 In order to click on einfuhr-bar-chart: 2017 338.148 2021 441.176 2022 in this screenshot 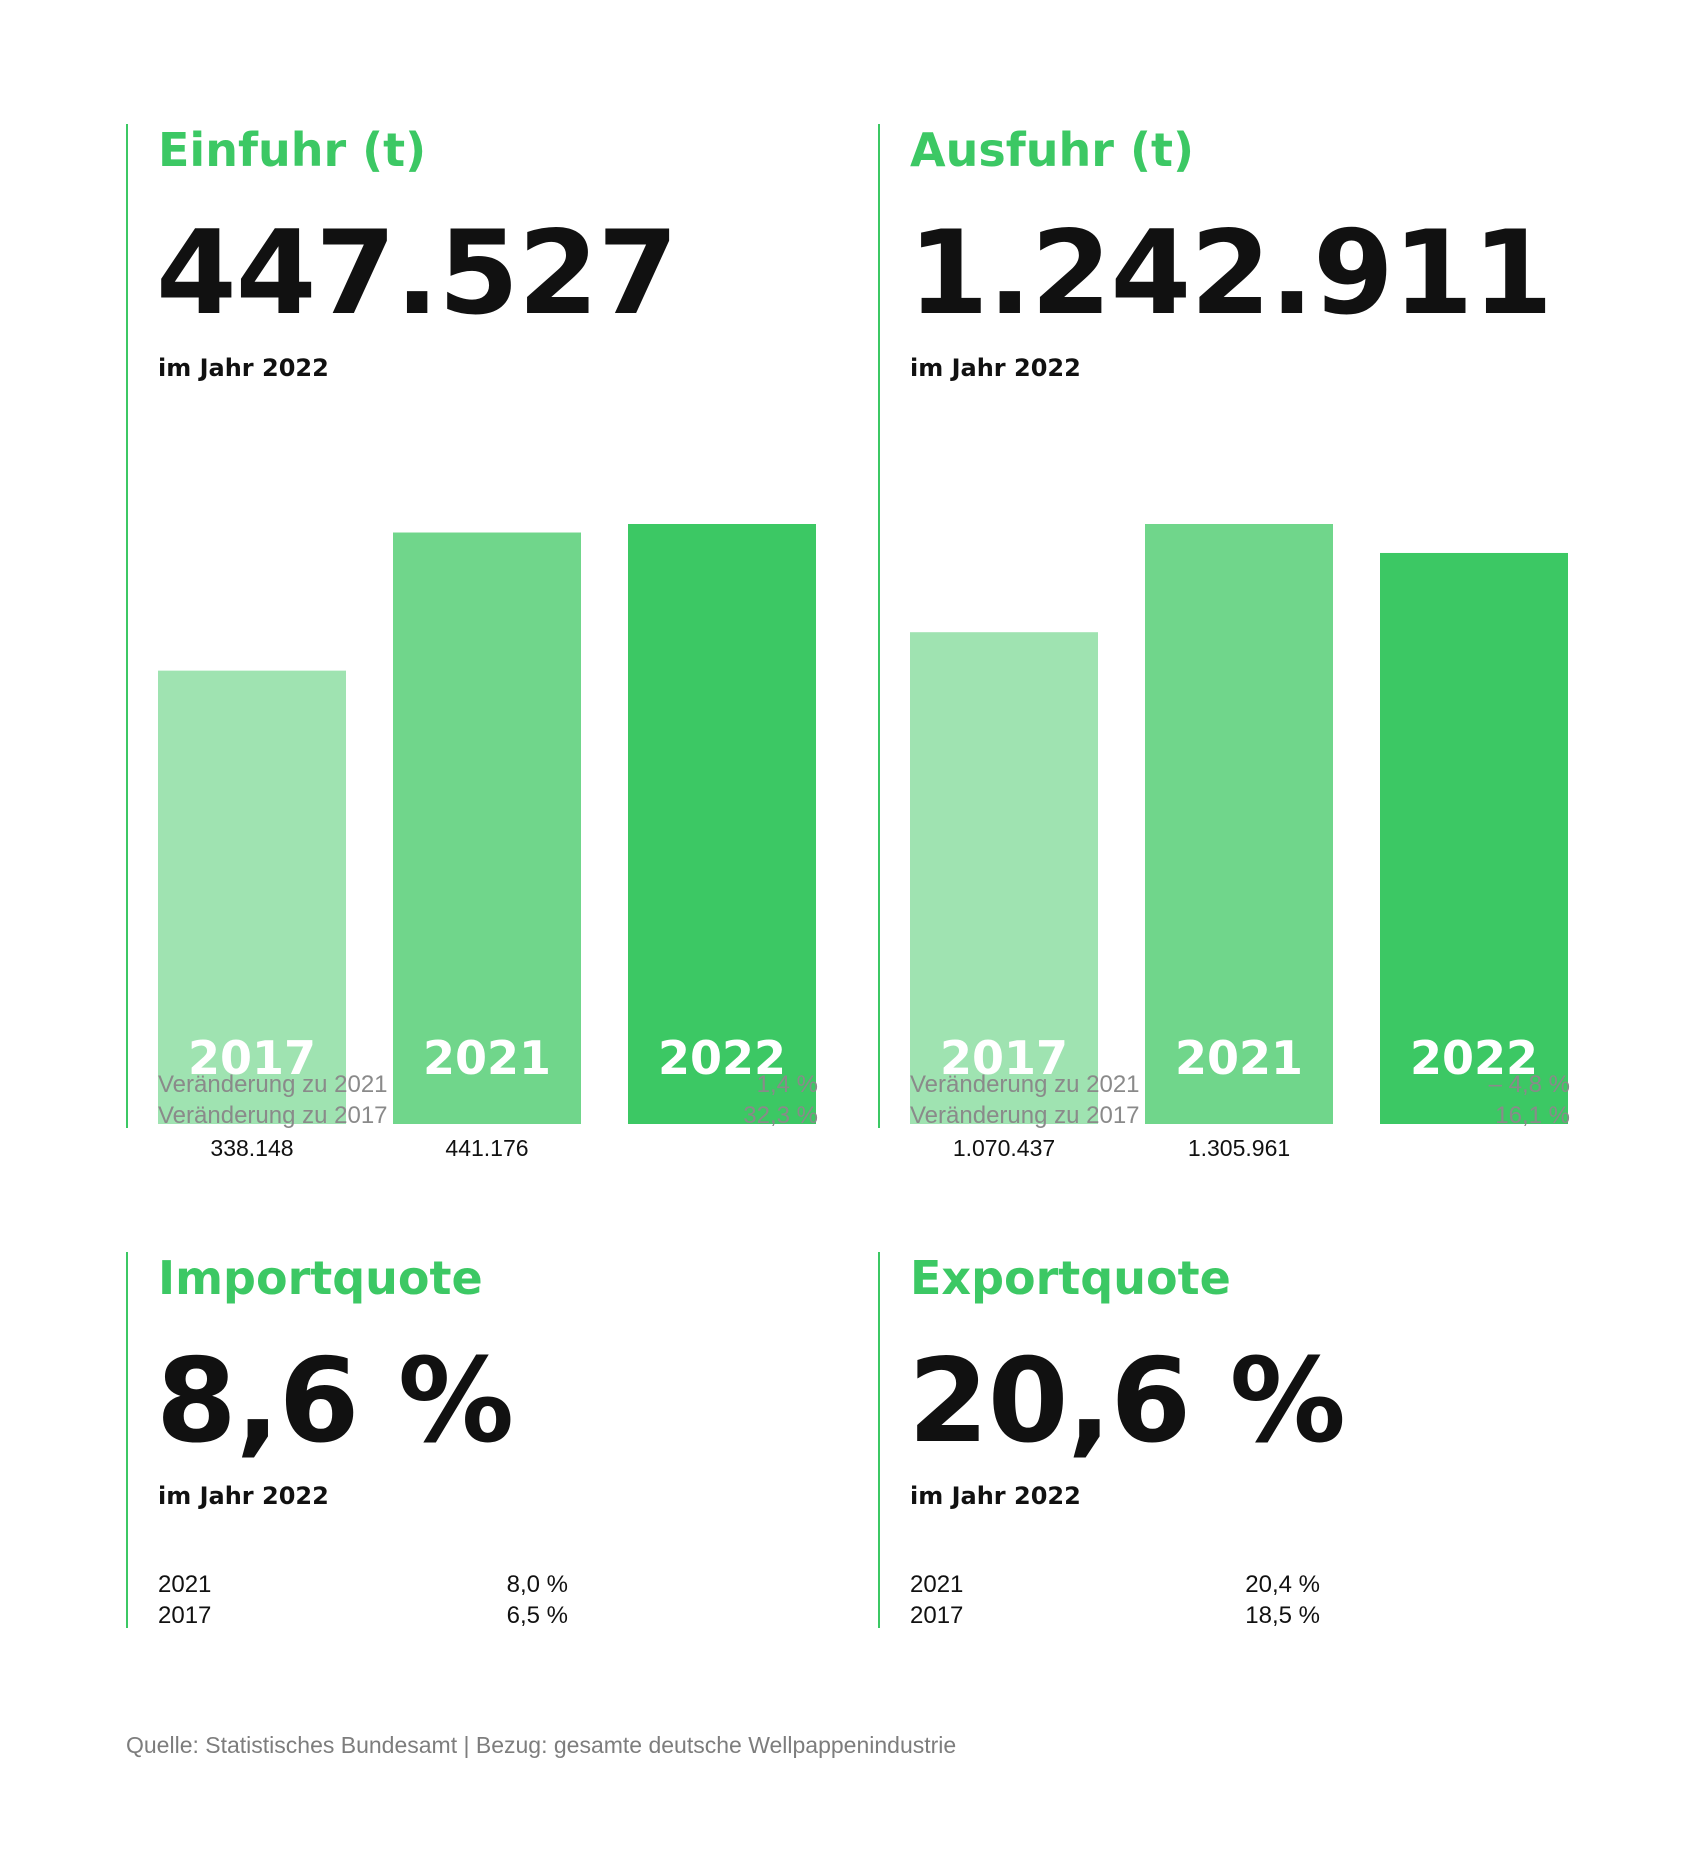, I will do `click(487, 842)`.